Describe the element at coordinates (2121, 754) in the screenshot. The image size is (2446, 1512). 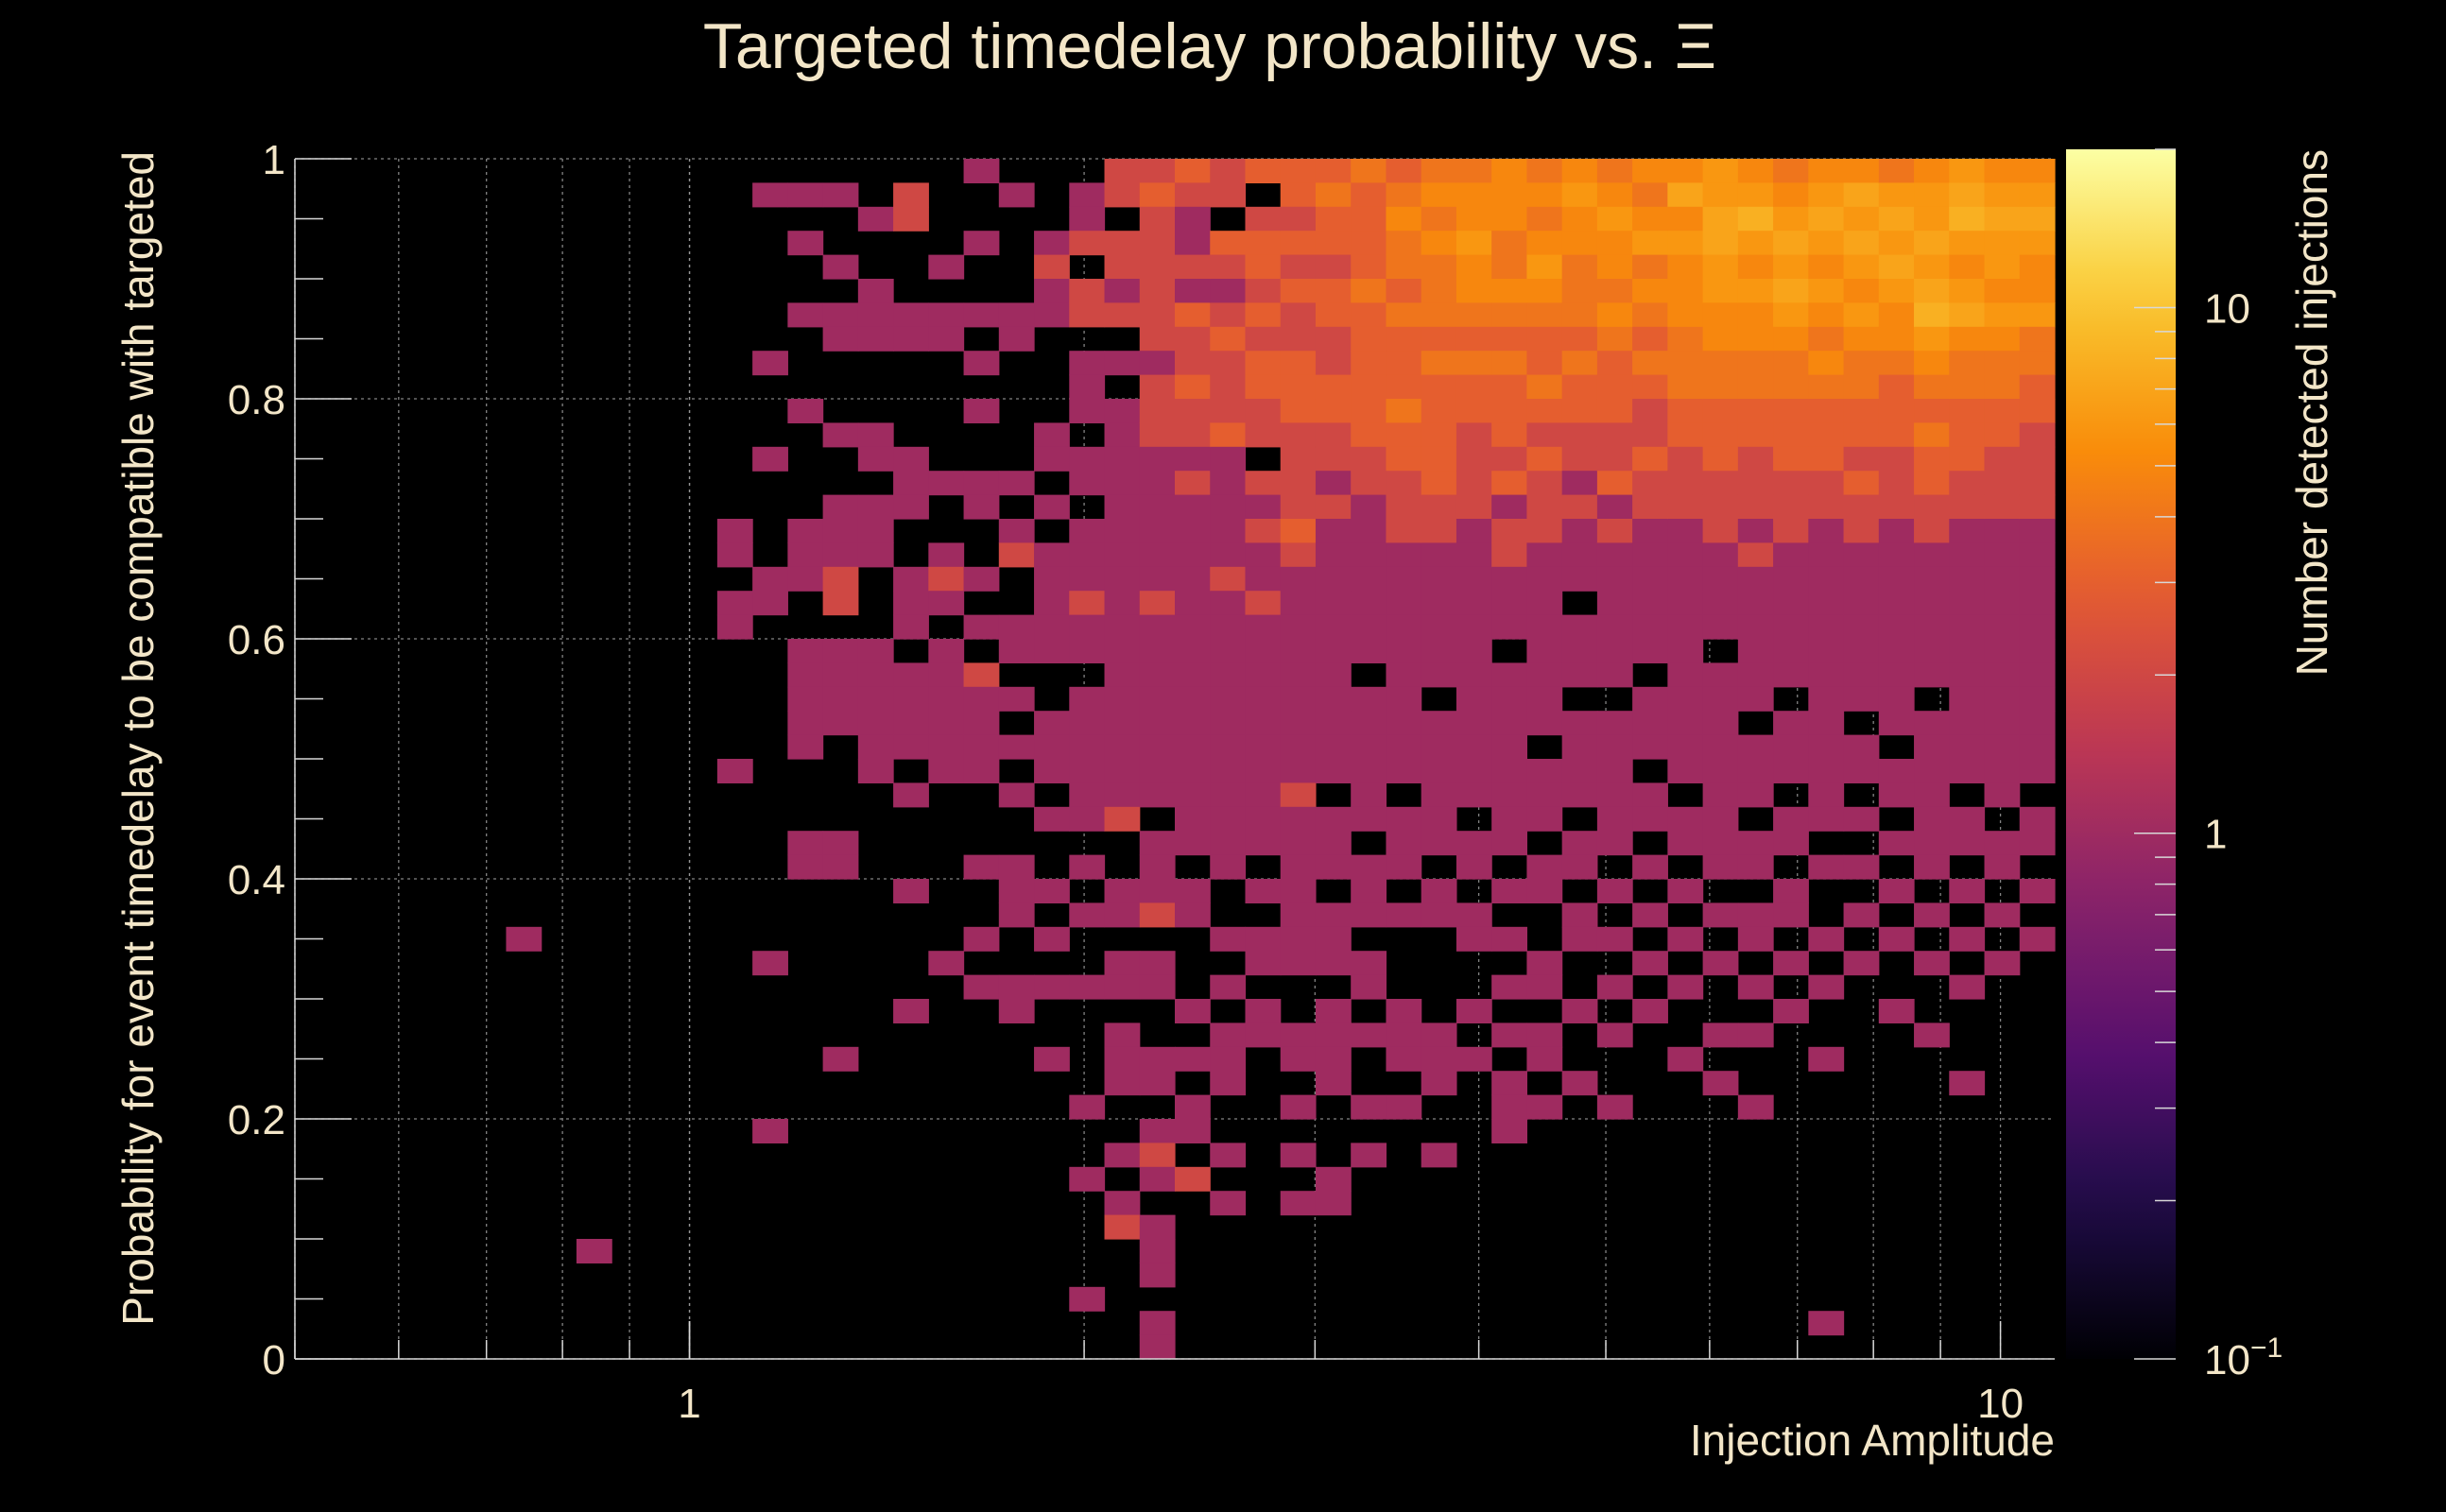
I see `colorbar-gradient` at that location.